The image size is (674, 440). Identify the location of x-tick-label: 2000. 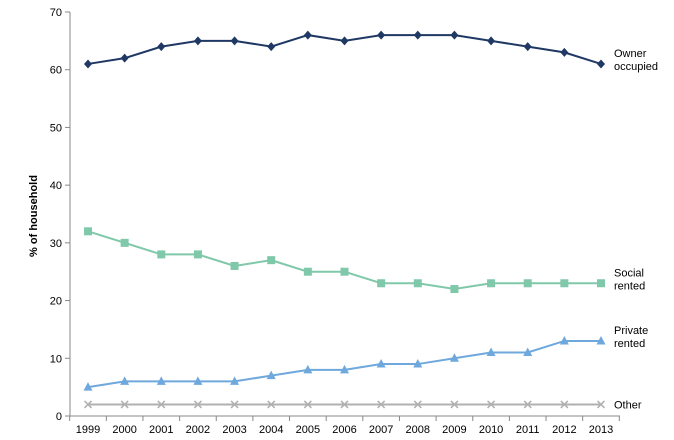
(124, 430).